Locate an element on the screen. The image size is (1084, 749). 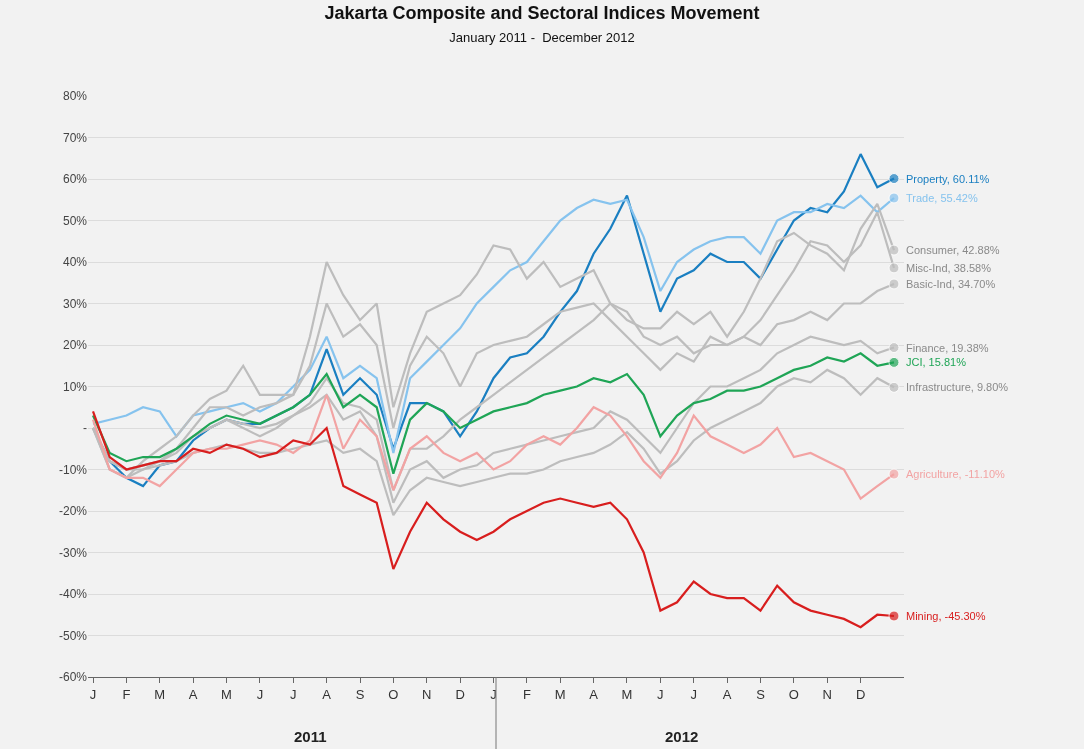
chart-title: Jakarta Composite and Sectoral Indices Movement is located at coordinates (542, 12).